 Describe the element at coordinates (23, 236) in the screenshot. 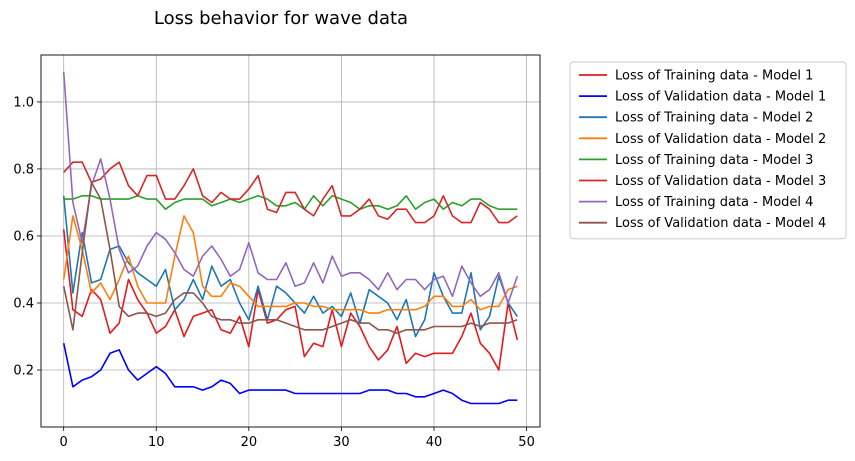

I see `y-tick-label: 0.6` at that location.